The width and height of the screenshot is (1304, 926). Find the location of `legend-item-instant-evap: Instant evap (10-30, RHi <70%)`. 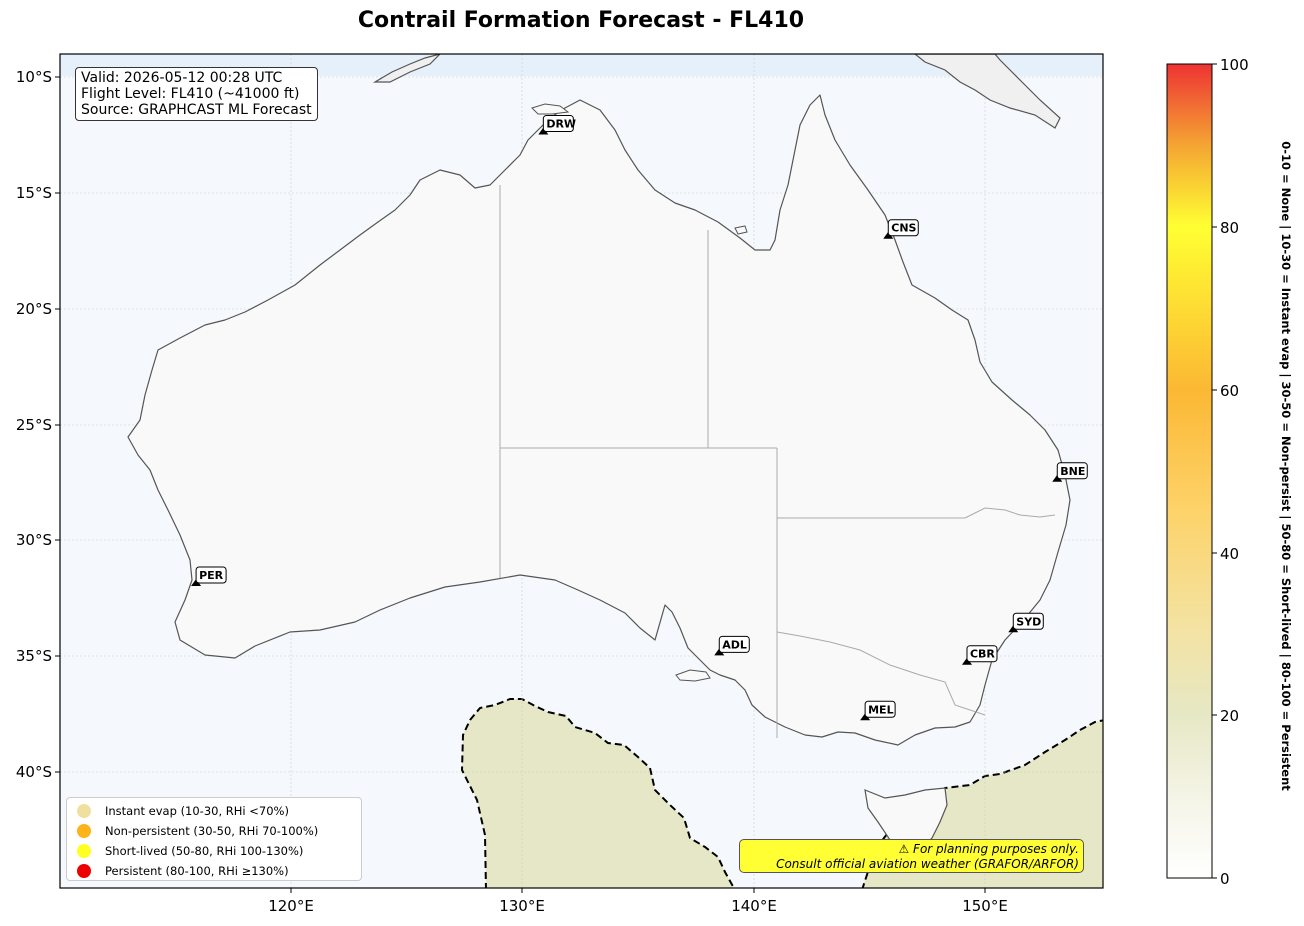

legend-item-instant-evap: Instant evap (10-30, RHi <70%) is located at coordinates (214, 811).